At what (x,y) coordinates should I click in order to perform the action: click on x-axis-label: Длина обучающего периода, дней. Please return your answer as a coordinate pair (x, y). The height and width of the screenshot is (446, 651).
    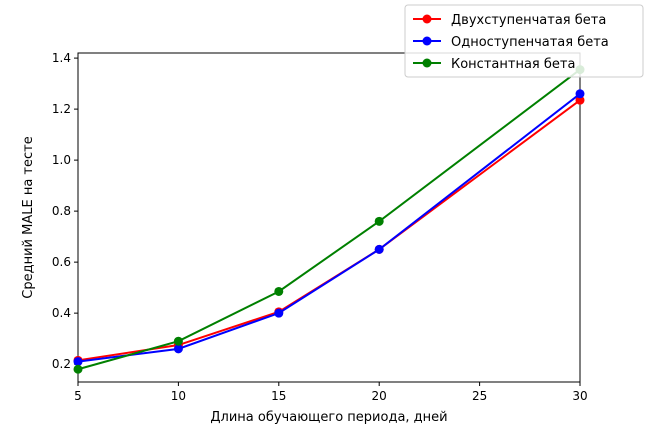
    Looking at the image, I should click on (328, 417).